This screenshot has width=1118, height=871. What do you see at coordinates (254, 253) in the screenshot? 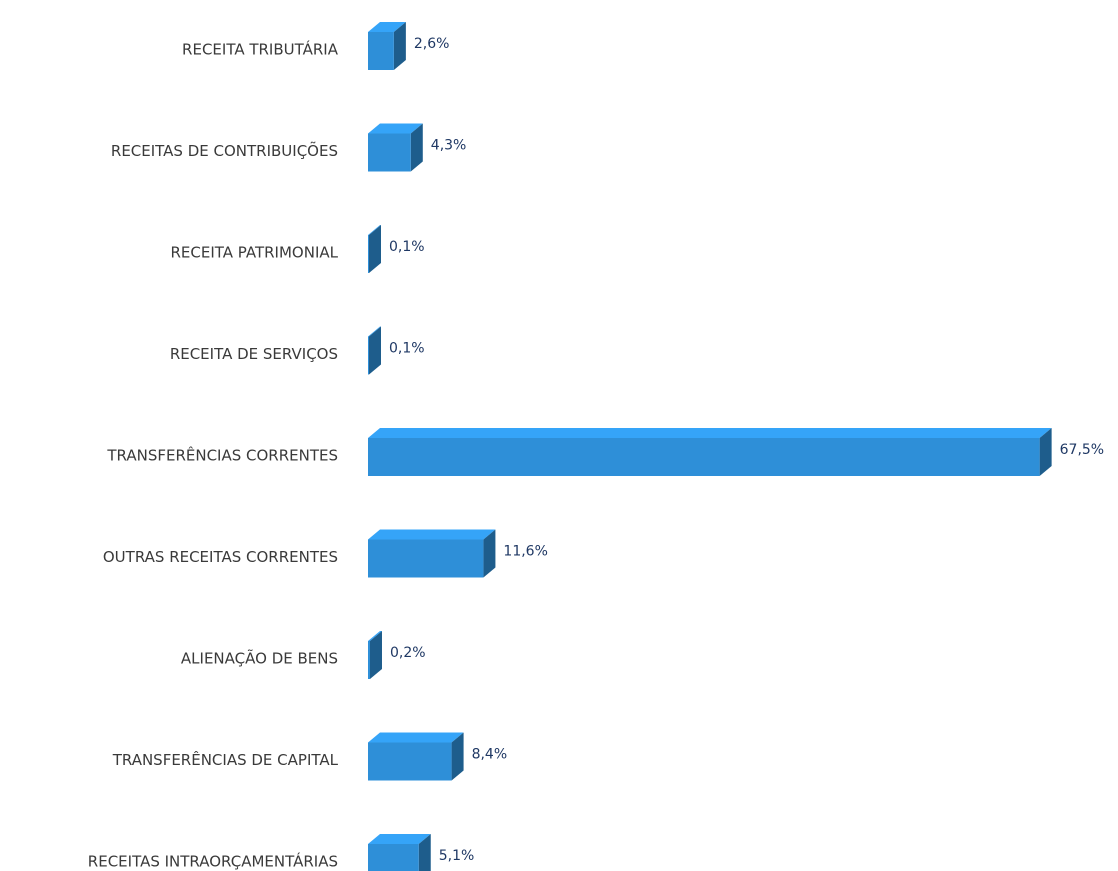
I see `category-label: RECEITA PATRIMONIAL` at bounding box center [254, 253].